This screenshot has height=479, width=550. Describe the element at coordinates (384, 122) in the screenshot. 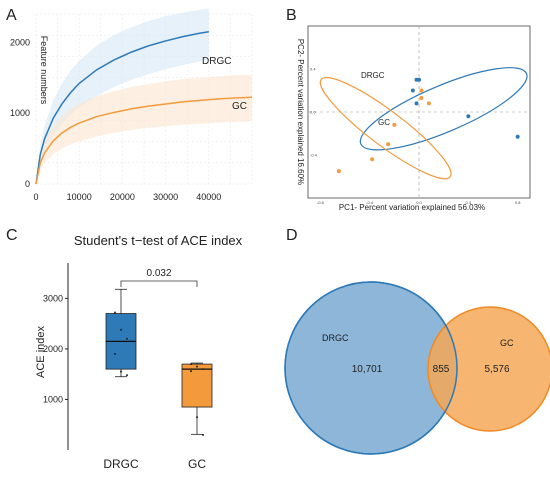

I see `panel-b-group-label-gc: GC` at that location.